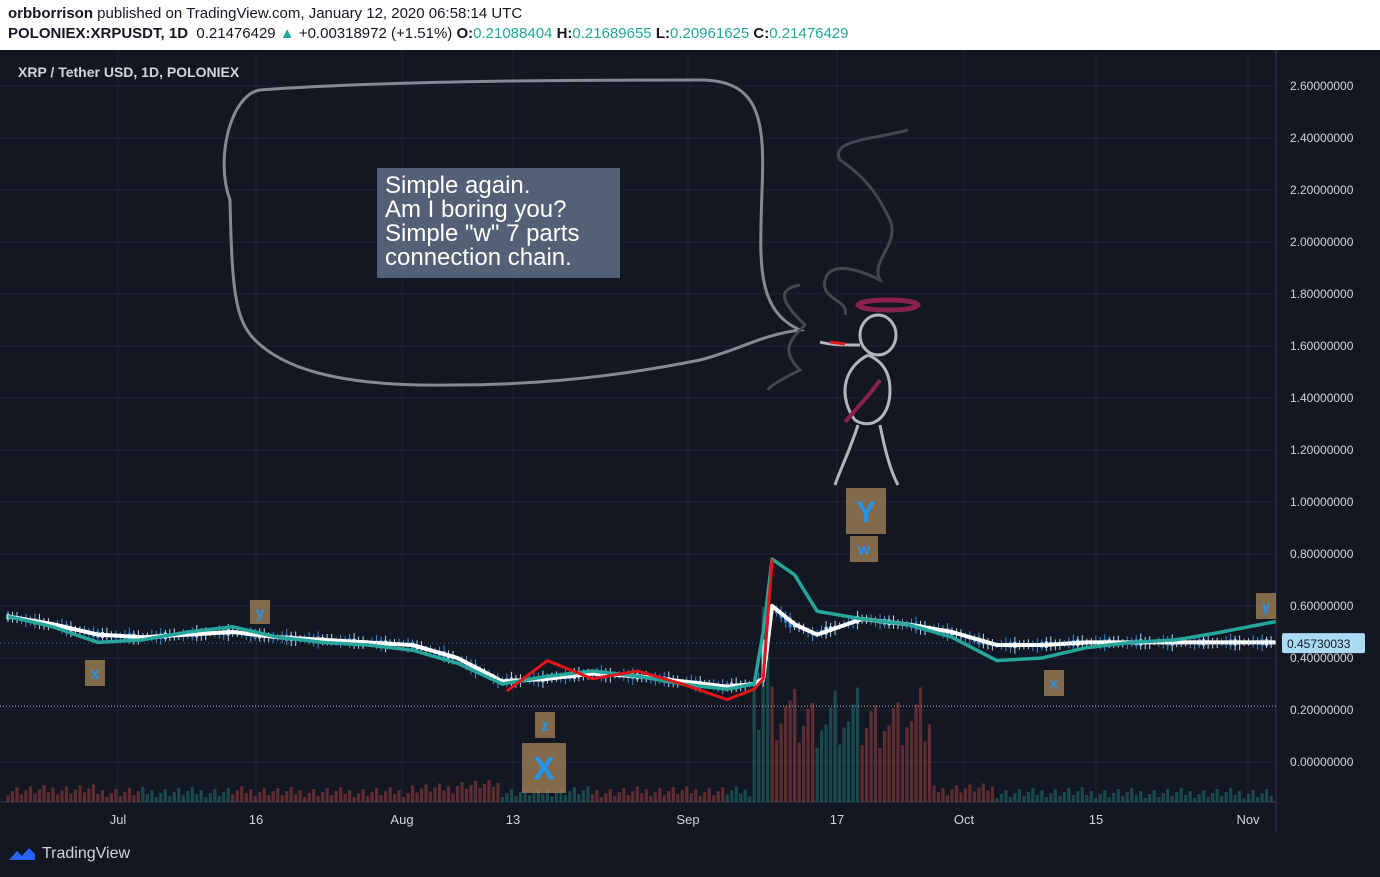 Image resolution: width=1380 pixels, height=877 pixels. I want to click on open-value: 0.21088404, so click(513, 33).